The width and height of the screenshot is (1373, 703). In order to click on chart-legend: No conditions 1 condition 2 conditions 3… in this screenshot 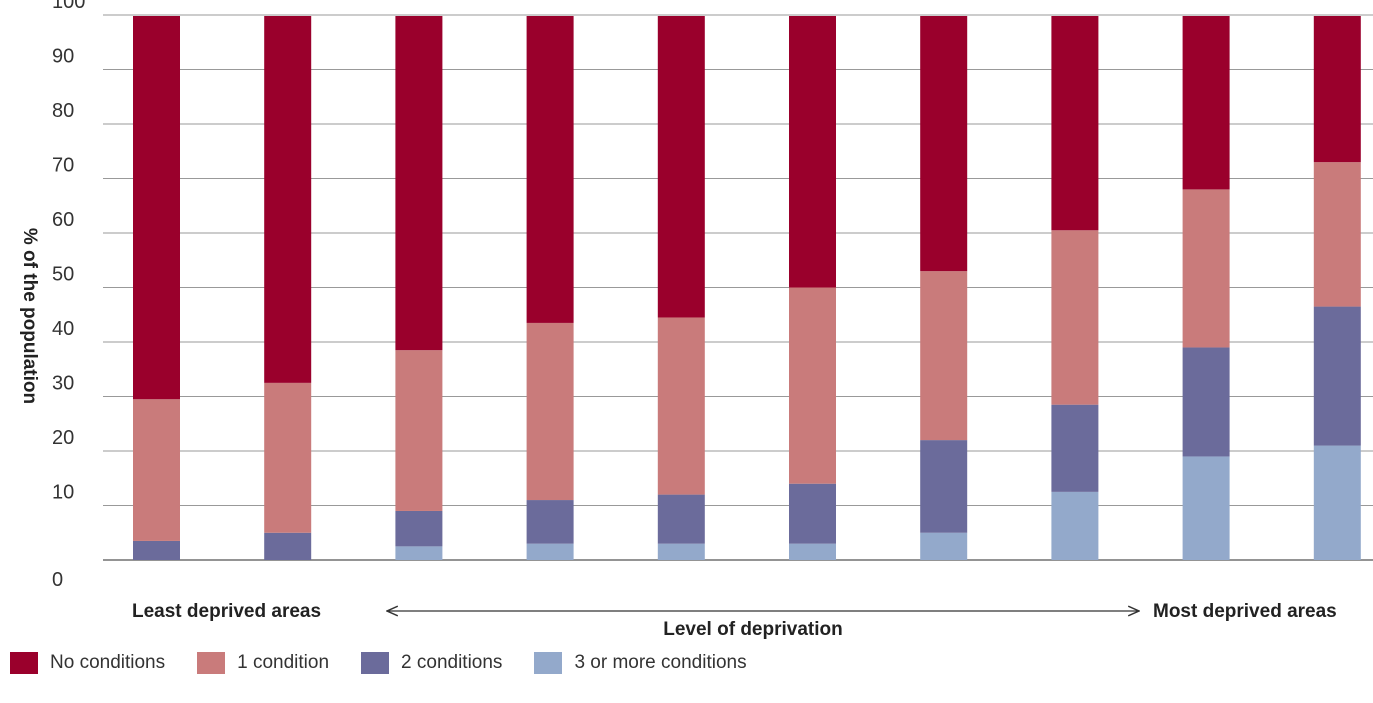, I will do `click(394, 663)`.